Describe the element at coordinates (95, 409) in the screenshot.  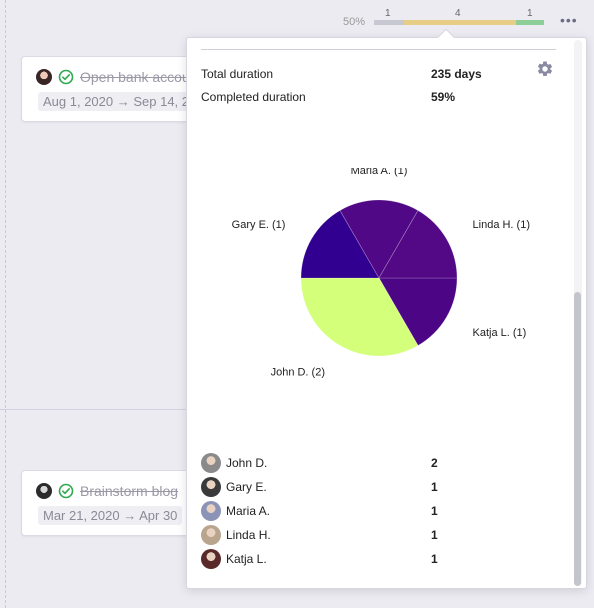
I see `timeline-divider` at that location.